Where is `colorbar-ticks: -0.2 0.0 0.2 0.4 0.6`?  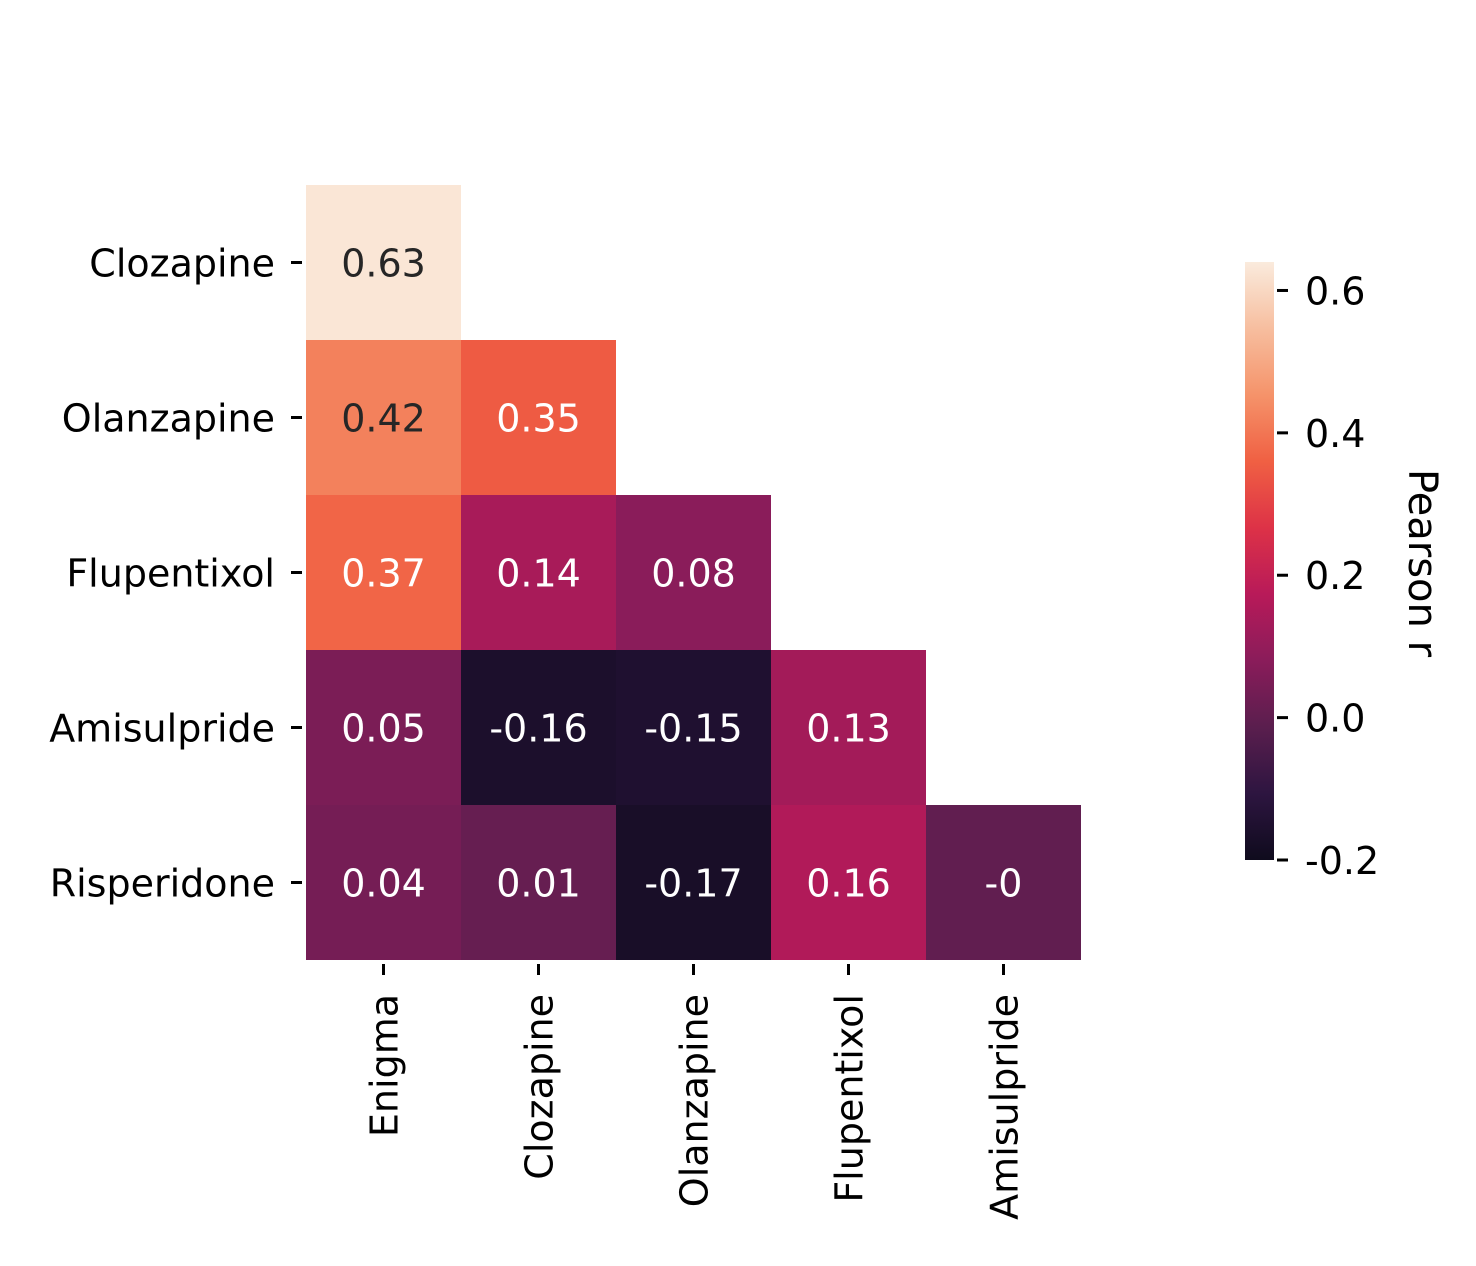
colorbar-ticks: -0.2 0.0 0.2 0.4 0.6 is located at coordinates (1328, 576).